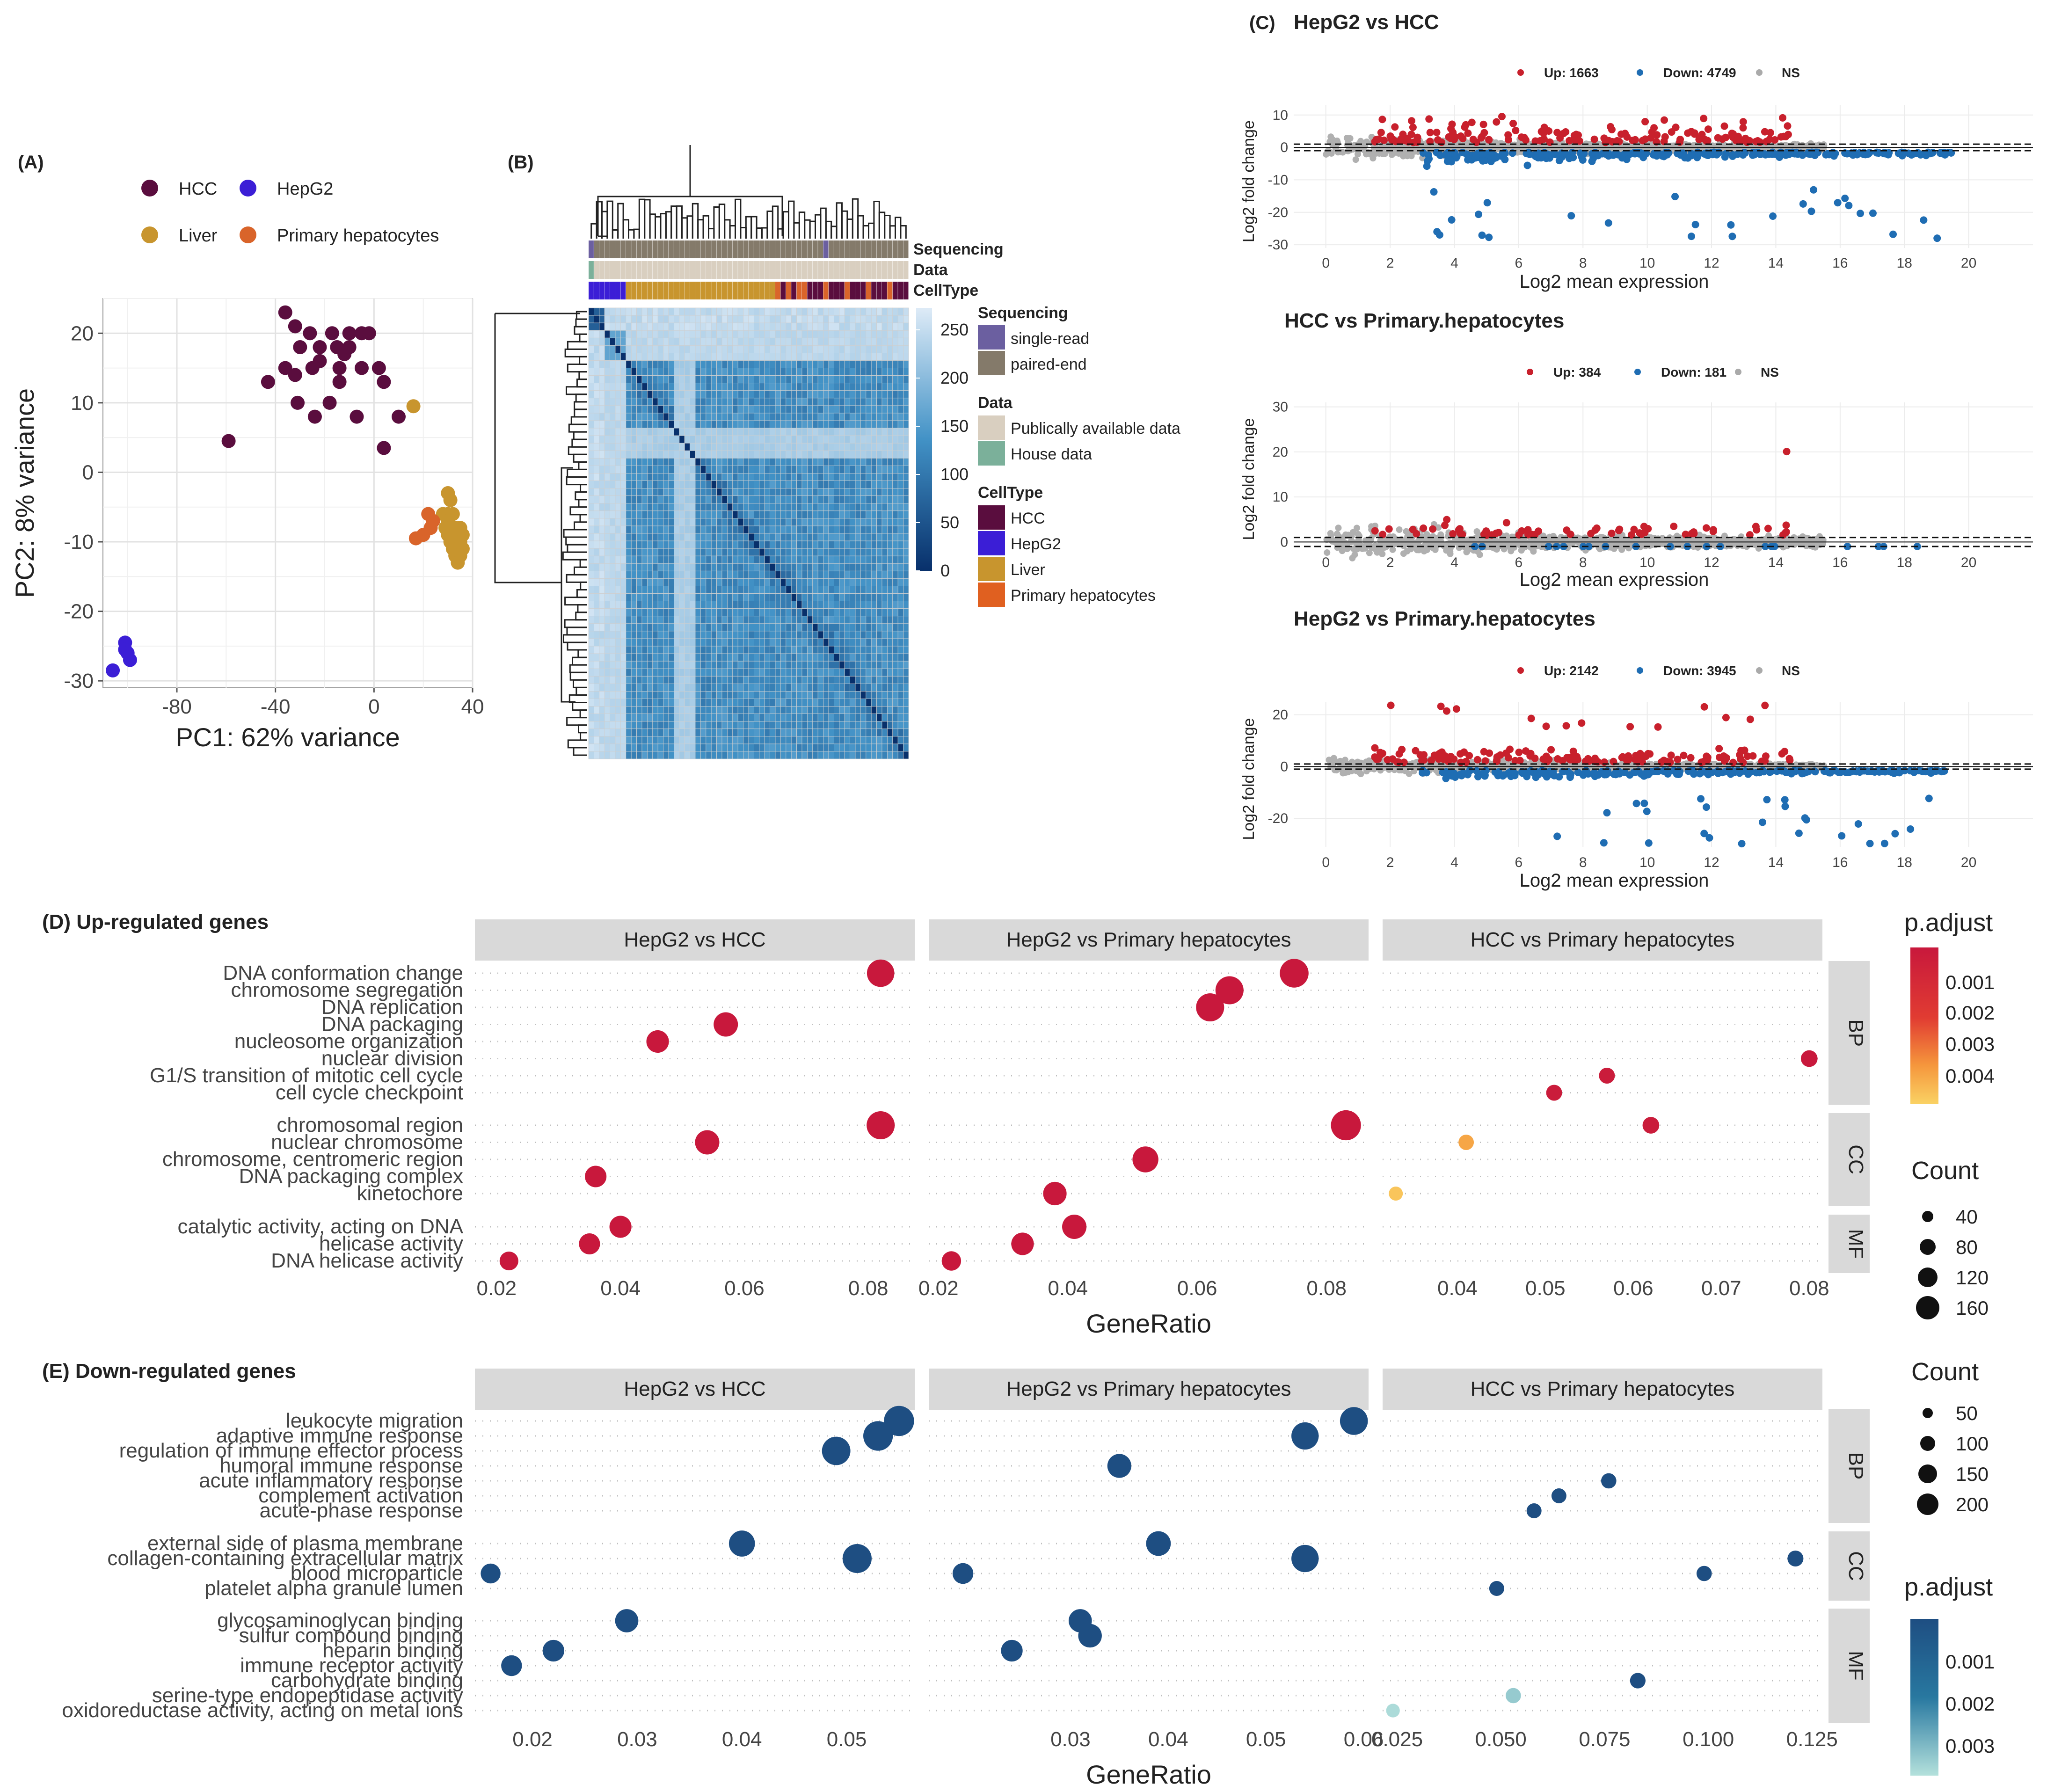  What do you see at coordinates (248, 234) in the screenshot?
I see `legend-swatch-primary-hepatocytes` at bounding box center [248, 234].